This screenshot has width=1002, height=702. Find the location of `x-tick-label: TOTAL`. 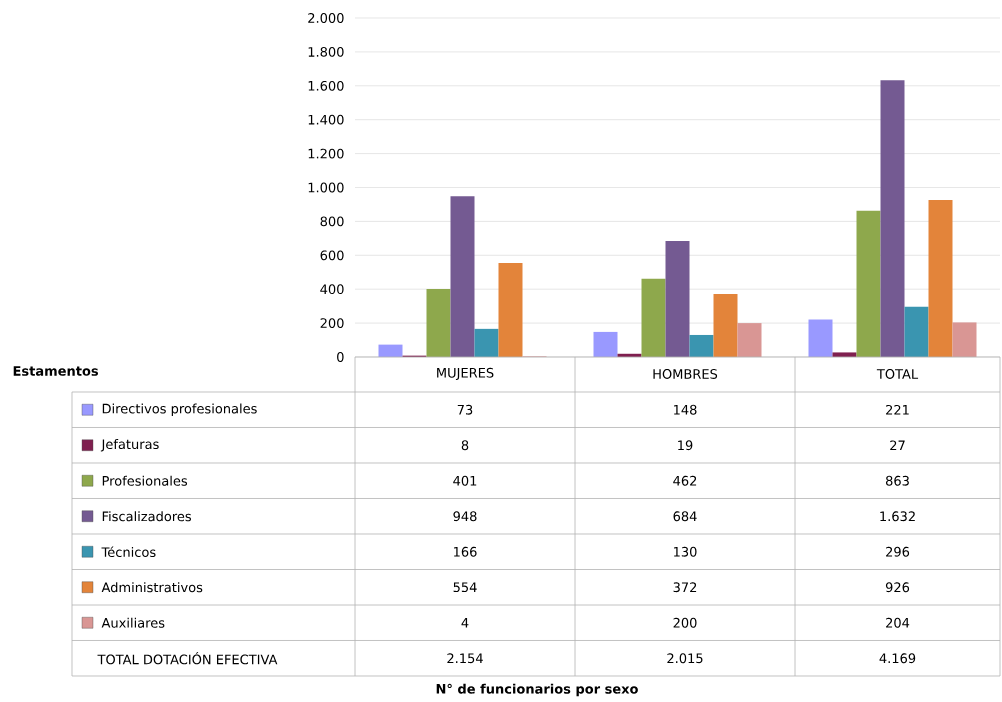

x-tick-label: TOTAL is located at coordinates (897, 374).